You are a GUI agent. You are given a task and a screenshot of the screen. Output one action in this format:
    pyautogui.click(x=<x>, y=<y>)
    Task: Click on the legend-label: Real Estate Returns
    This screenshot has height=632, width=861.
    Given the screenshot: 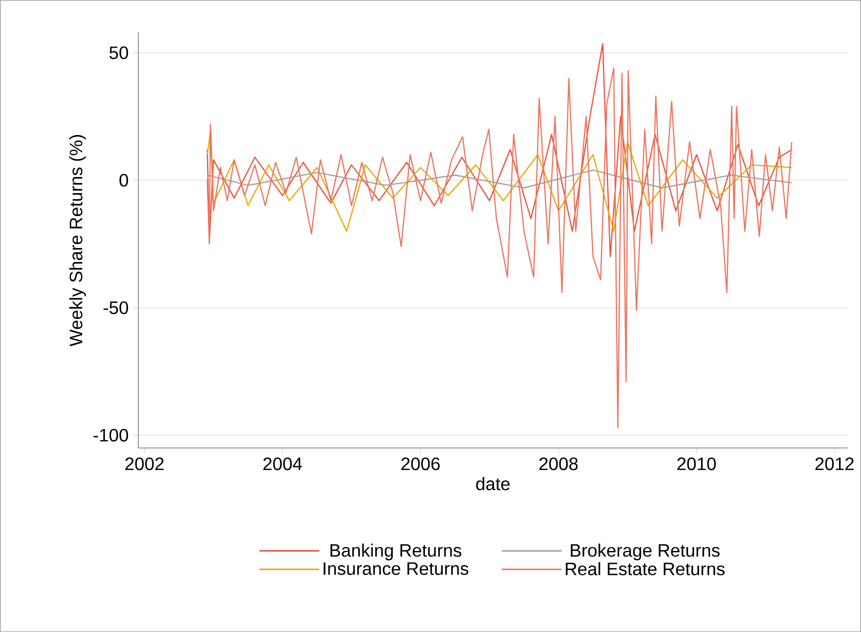 What is the action you would take?
    pyautogui.click(x=645, y=569)
    